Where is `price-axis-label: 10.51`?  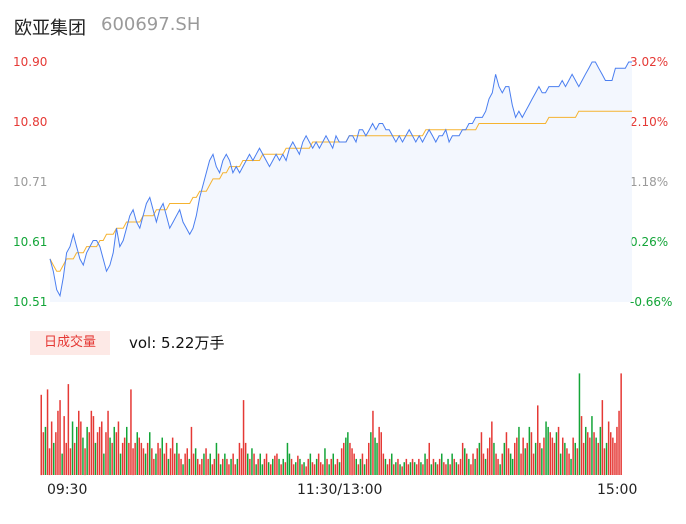 price-axis-label: 10.51 is located at coordinates (30, 302).